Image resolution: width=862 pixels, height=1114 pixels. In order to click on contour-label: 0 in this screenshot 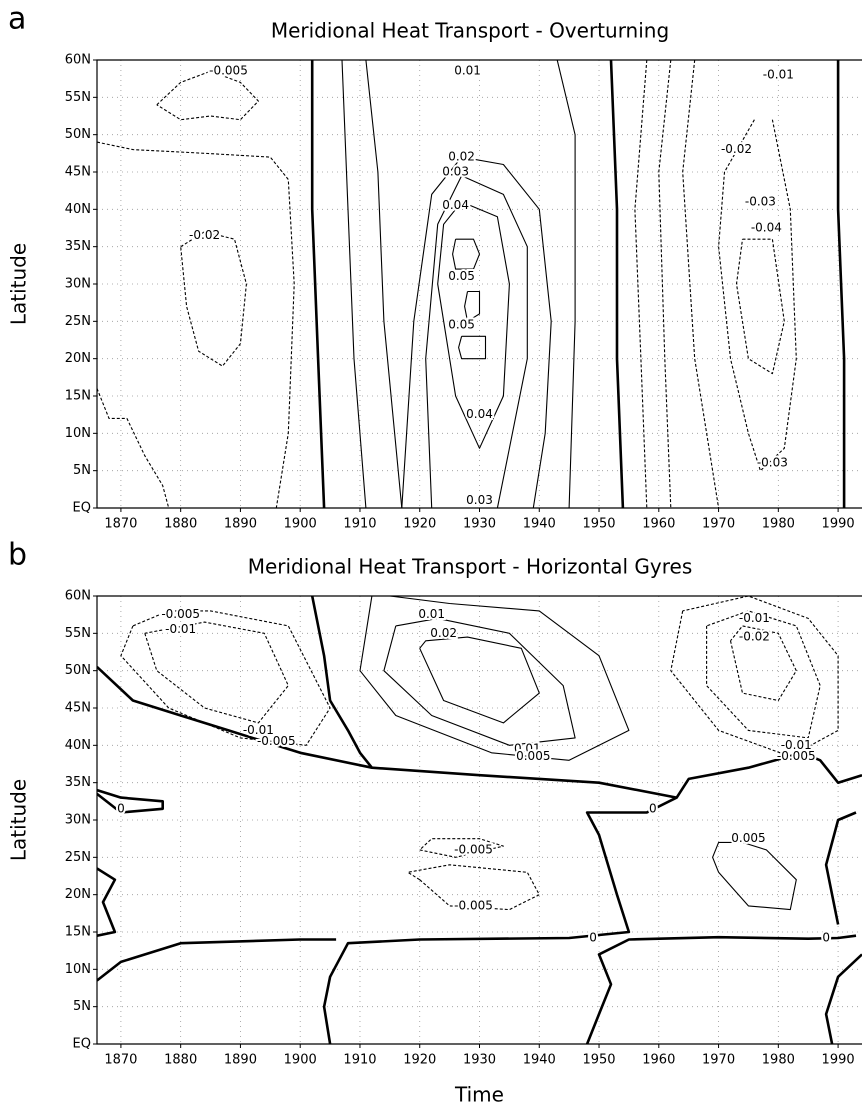, I will do `click(826, 937)`.